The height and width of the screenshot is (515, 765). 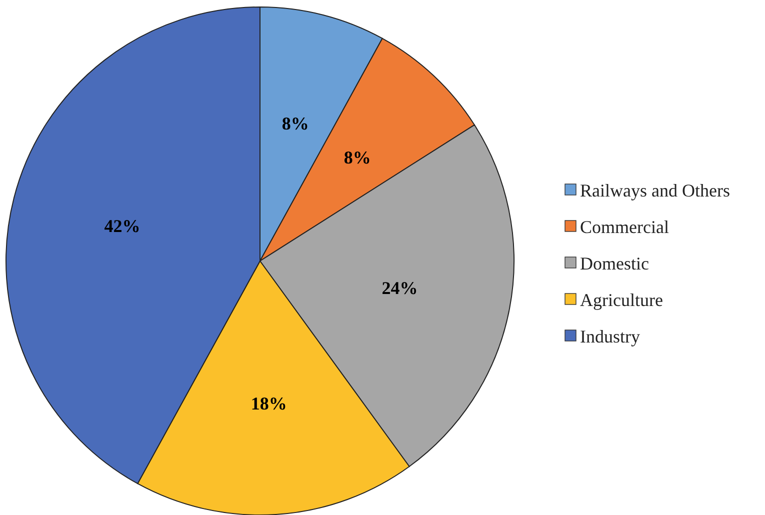 What do you see at coordinates (621, 300) in the screenshot?
I see `legend-label: Agriculture` at bounding box center [621, 300].